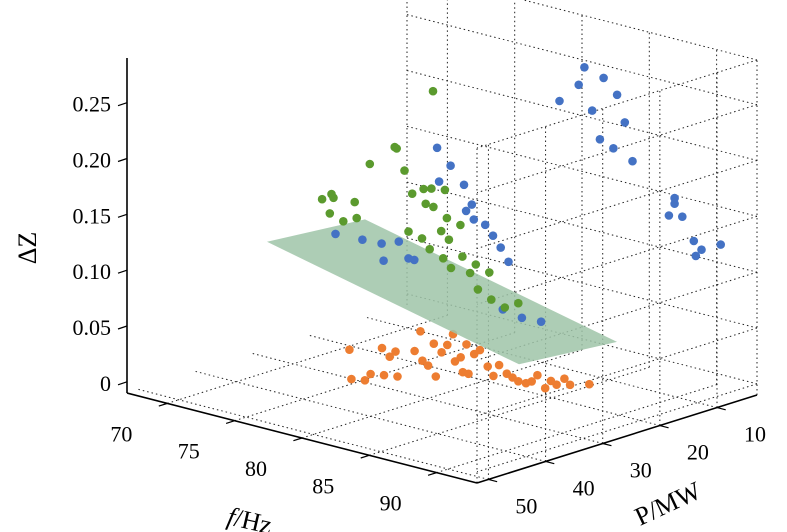 Image resolution: width=787 pixels, height=532 pixels. I want to click on y-tick-label: 30, so click(641, 469).